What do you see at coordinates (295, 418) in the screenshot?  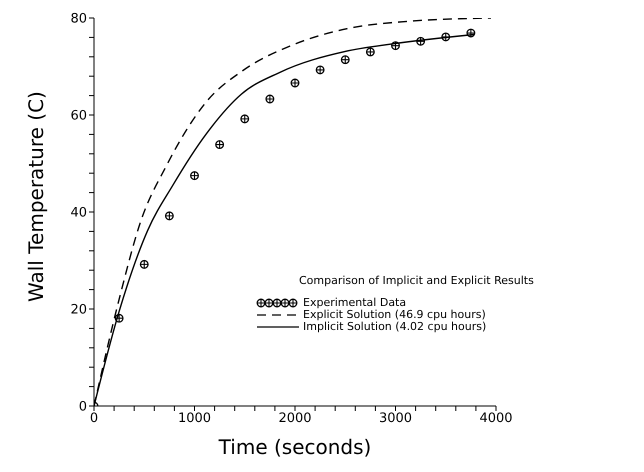 I see `x-tick-label: 2000` at bounding box center [295, 418].